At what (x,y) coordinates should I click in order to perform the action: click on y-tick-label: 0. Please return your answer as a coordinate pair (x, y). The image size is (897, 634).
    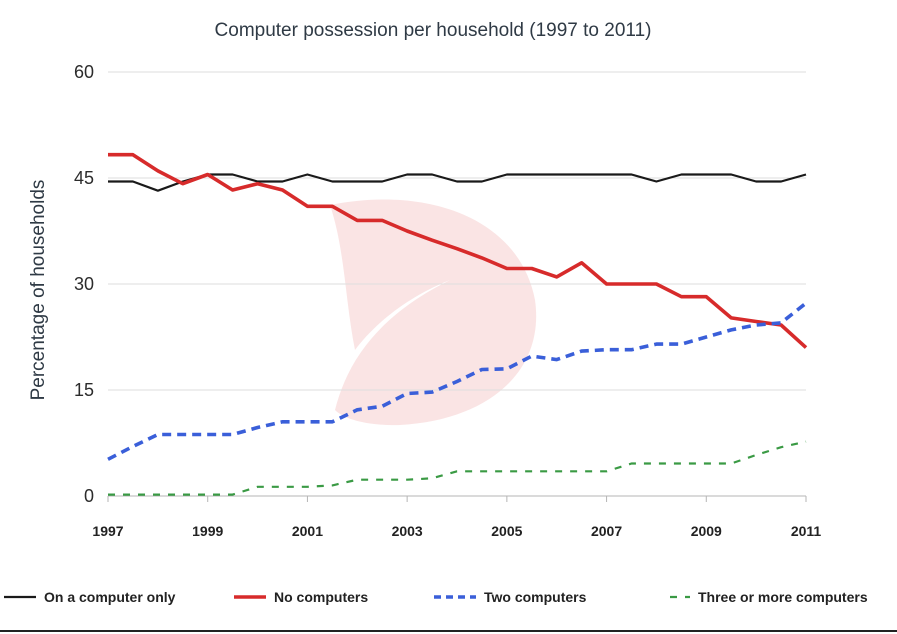
    Looking at the image, I should click on (89, 496).